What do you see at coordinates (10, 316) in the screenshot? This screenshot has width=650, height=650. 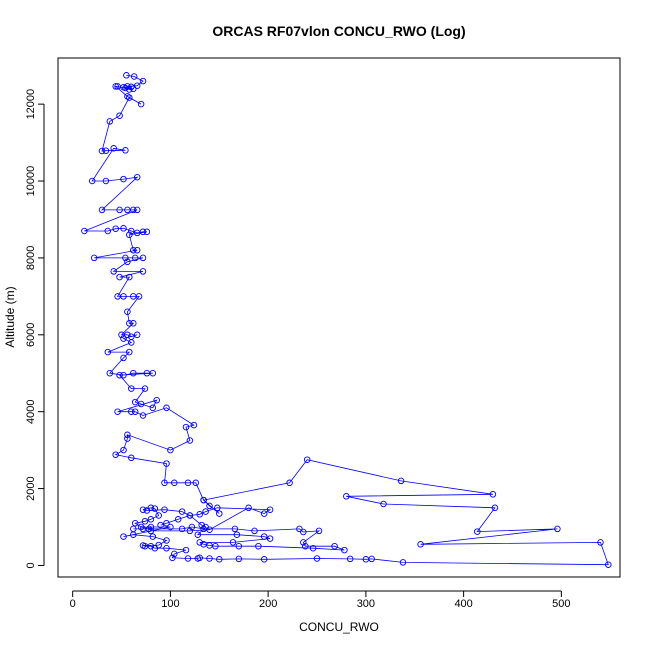 I see `y-axis-label: Altitude (m)` at bounding box center [10, 316].